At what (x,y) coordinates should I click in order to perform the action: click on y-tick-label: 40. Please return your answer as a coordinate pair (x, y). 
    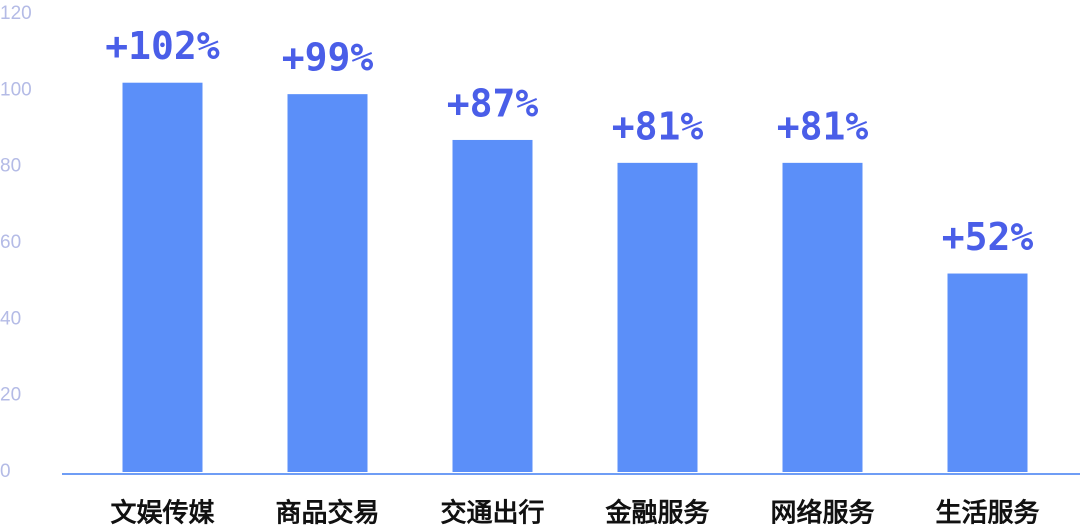
    Looking at the image, I should click on (10, 318).